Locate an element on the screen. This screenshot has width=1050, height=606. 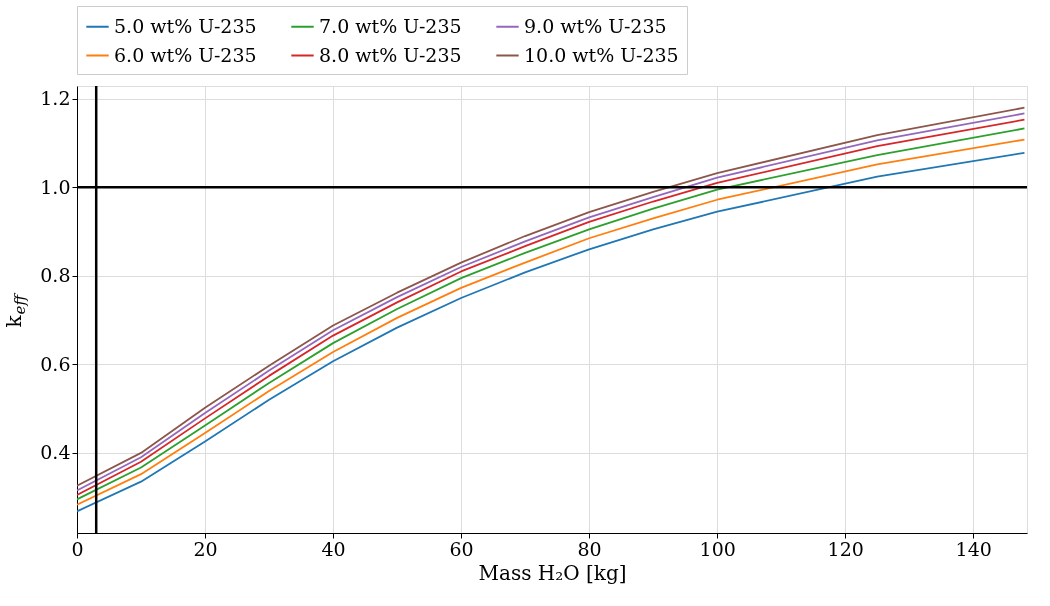
x-tick-label: 120 is located at coordinates (845, 548).